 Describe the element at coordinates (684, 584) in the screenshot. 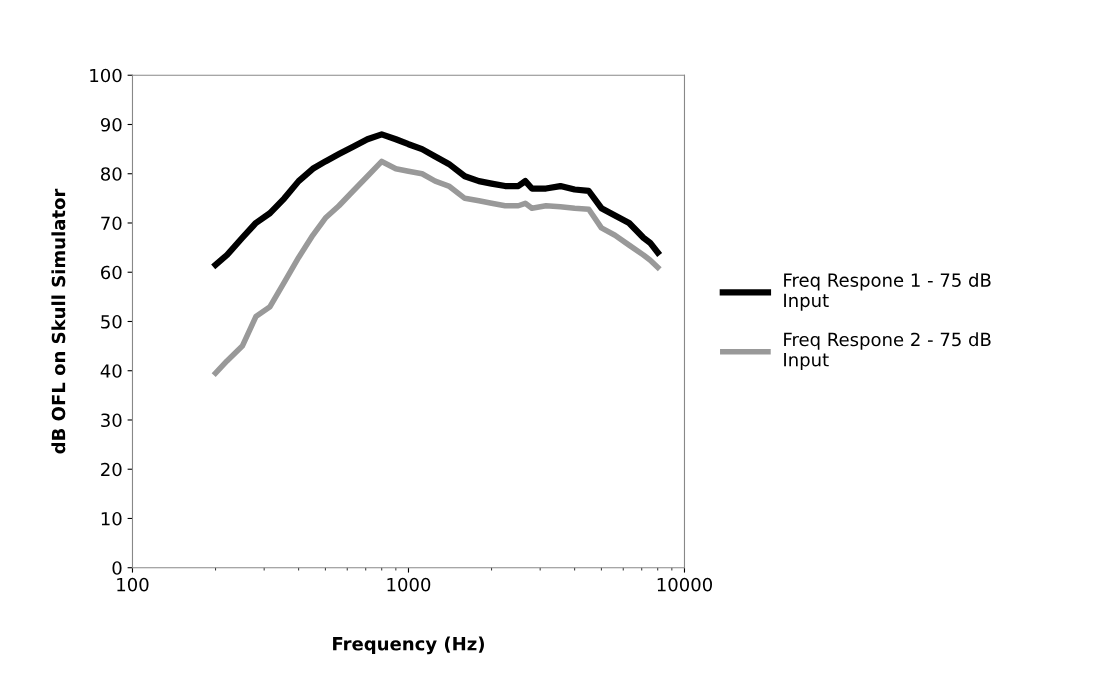

I see `x-tick-label: 10000` at that location.